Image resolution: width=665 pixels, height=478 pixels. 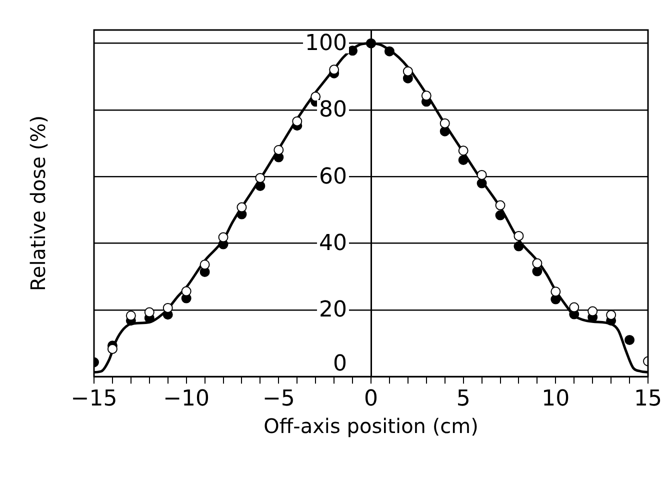 What do you see at coordinates (94, 399) in the screenshot?
I see `x-tick-label: −15` at bounding box center [94, 399].